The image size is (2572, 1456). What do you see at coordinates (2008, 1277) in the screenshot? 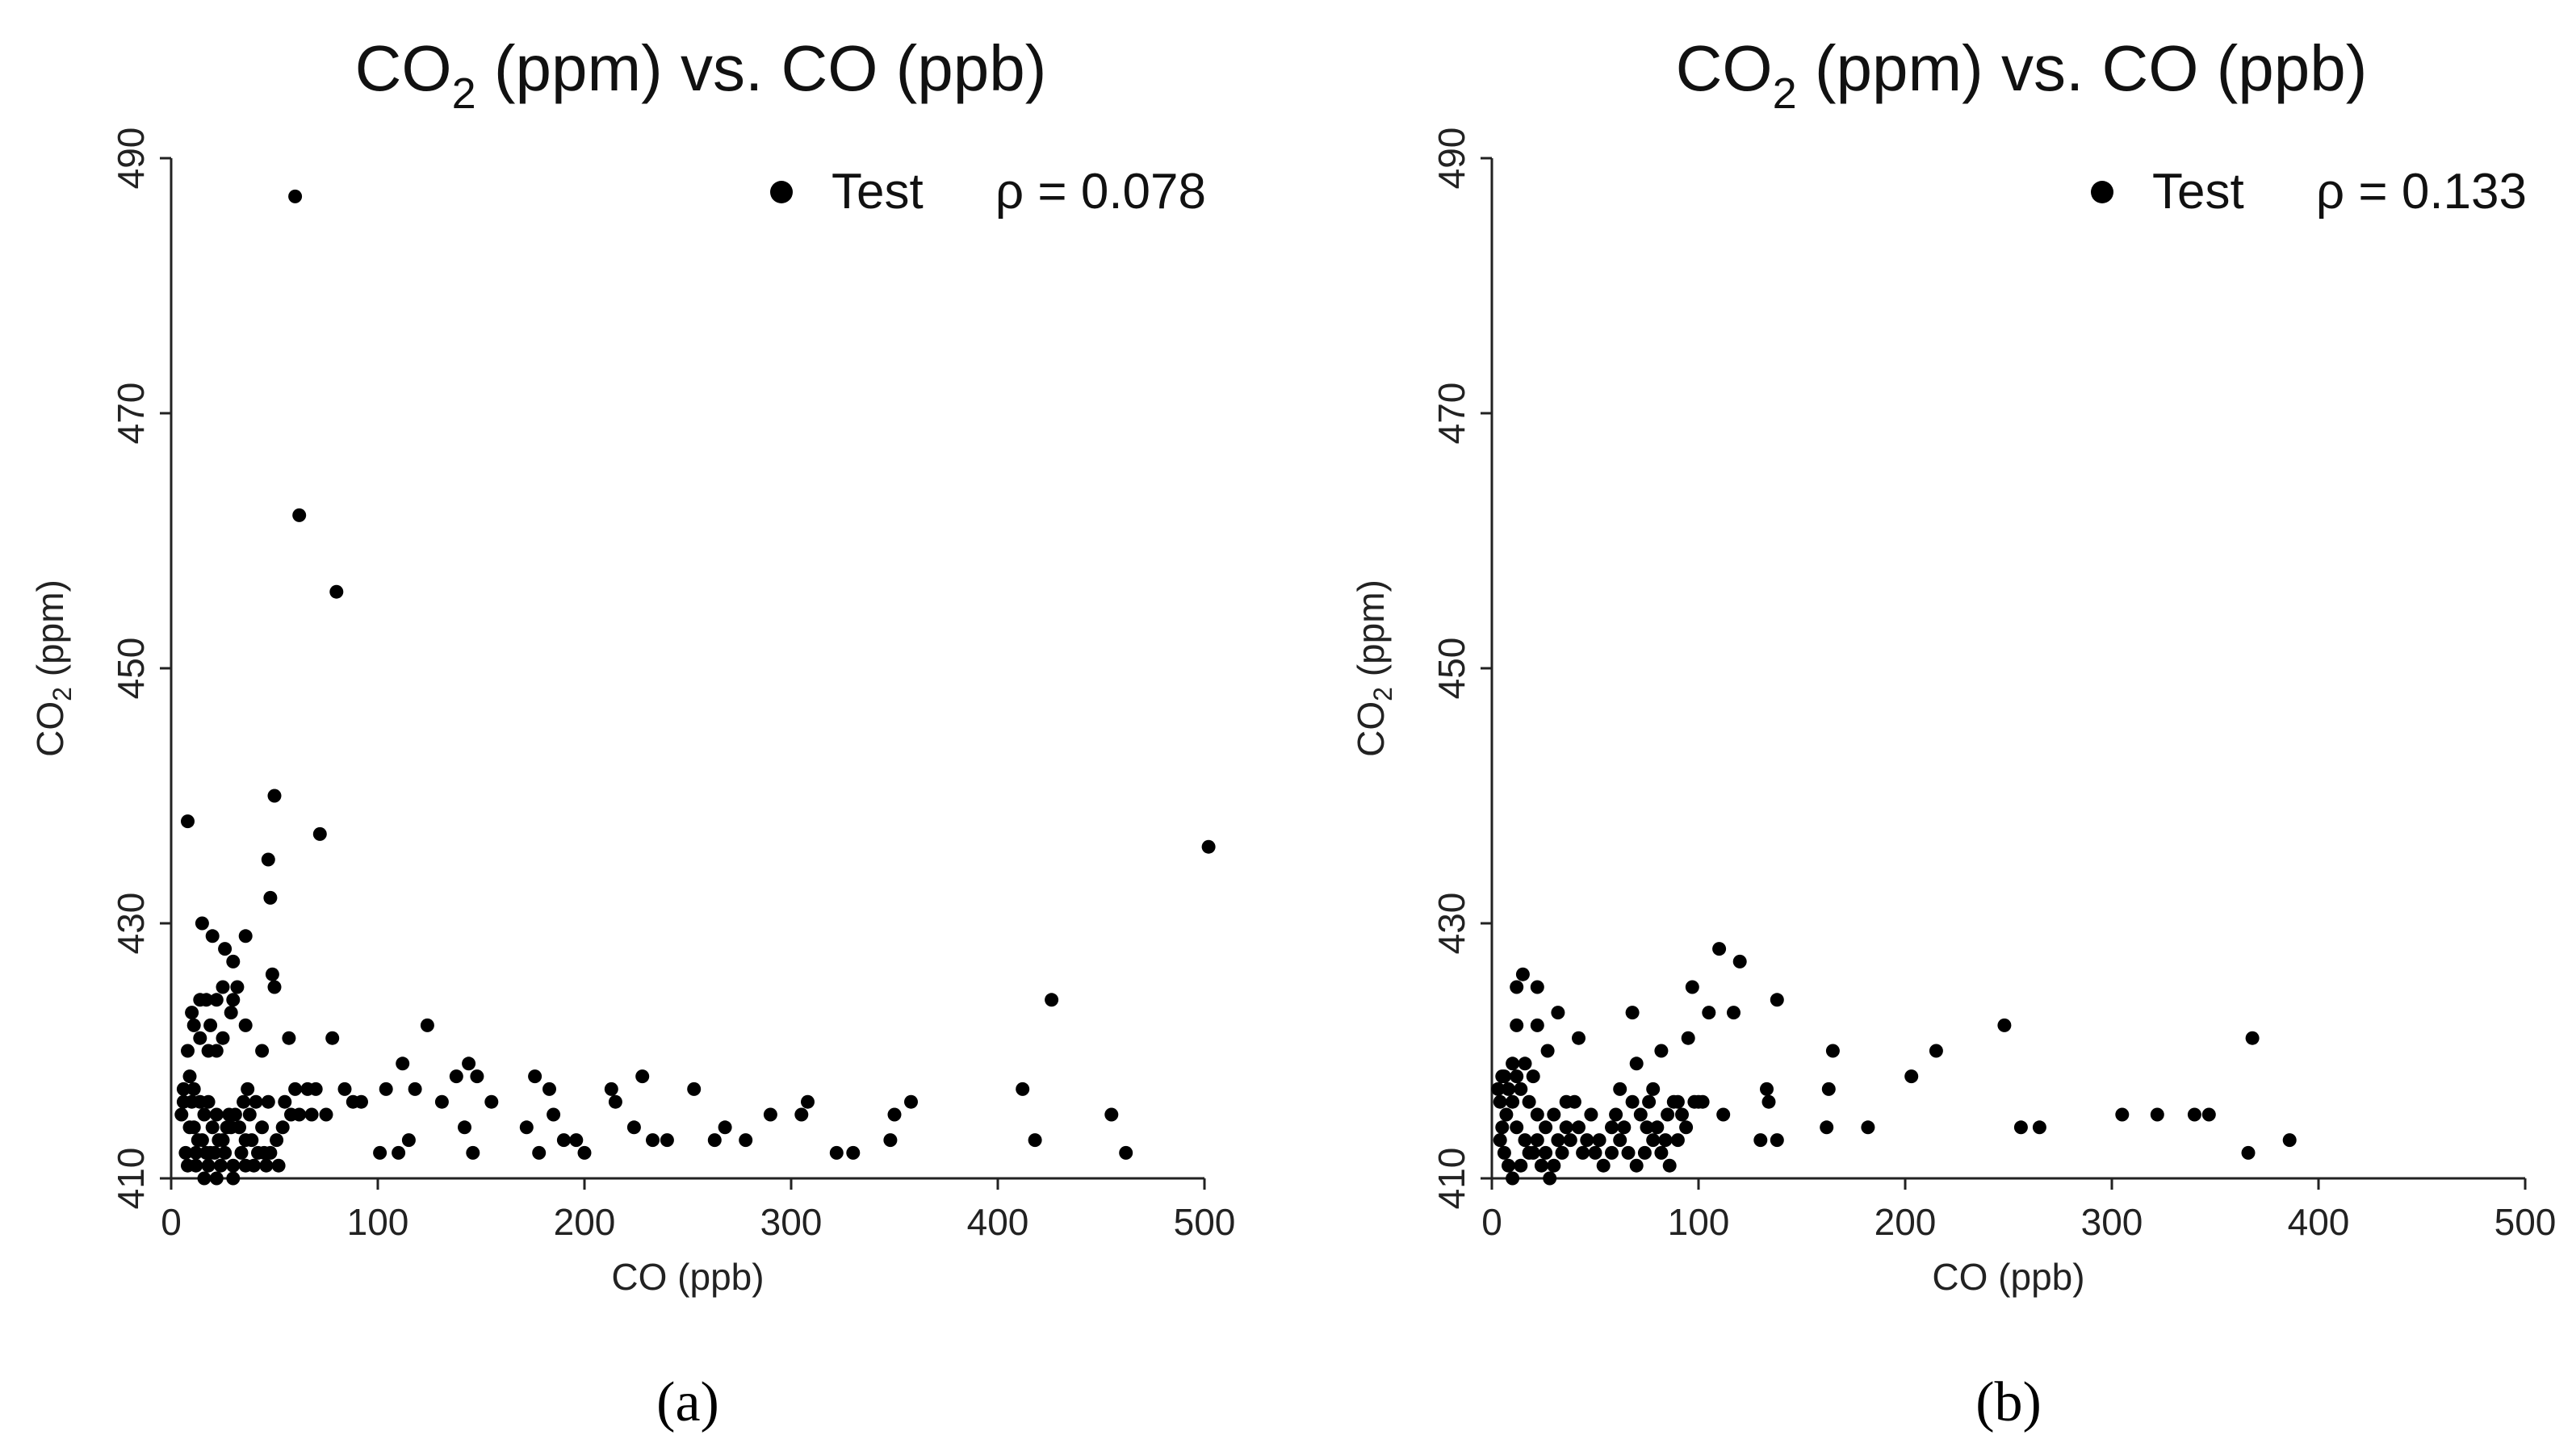
I see `x-axis-title: CO (ppb)` at bounding box center [2008, 1277].